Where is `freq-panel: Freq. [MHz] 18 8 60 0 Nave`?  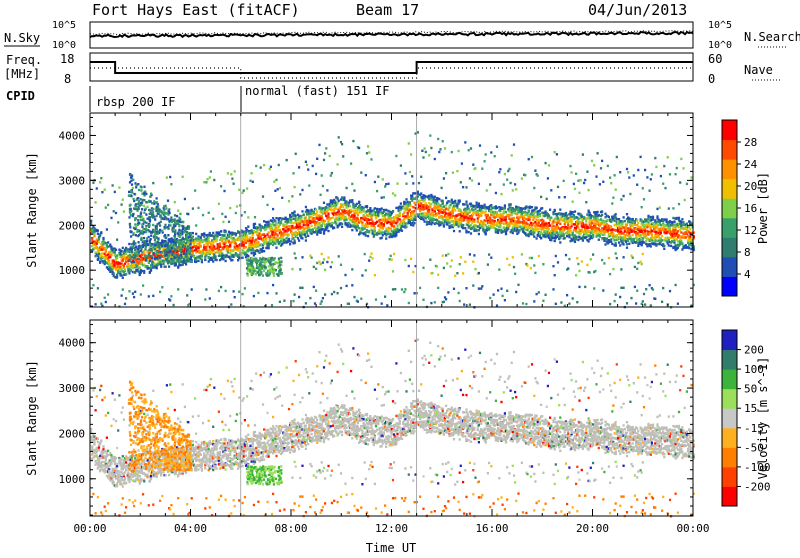 freq-panel: Freq. [MHz] 18 8 60 0 Nave is located at coordinates (392, 69).